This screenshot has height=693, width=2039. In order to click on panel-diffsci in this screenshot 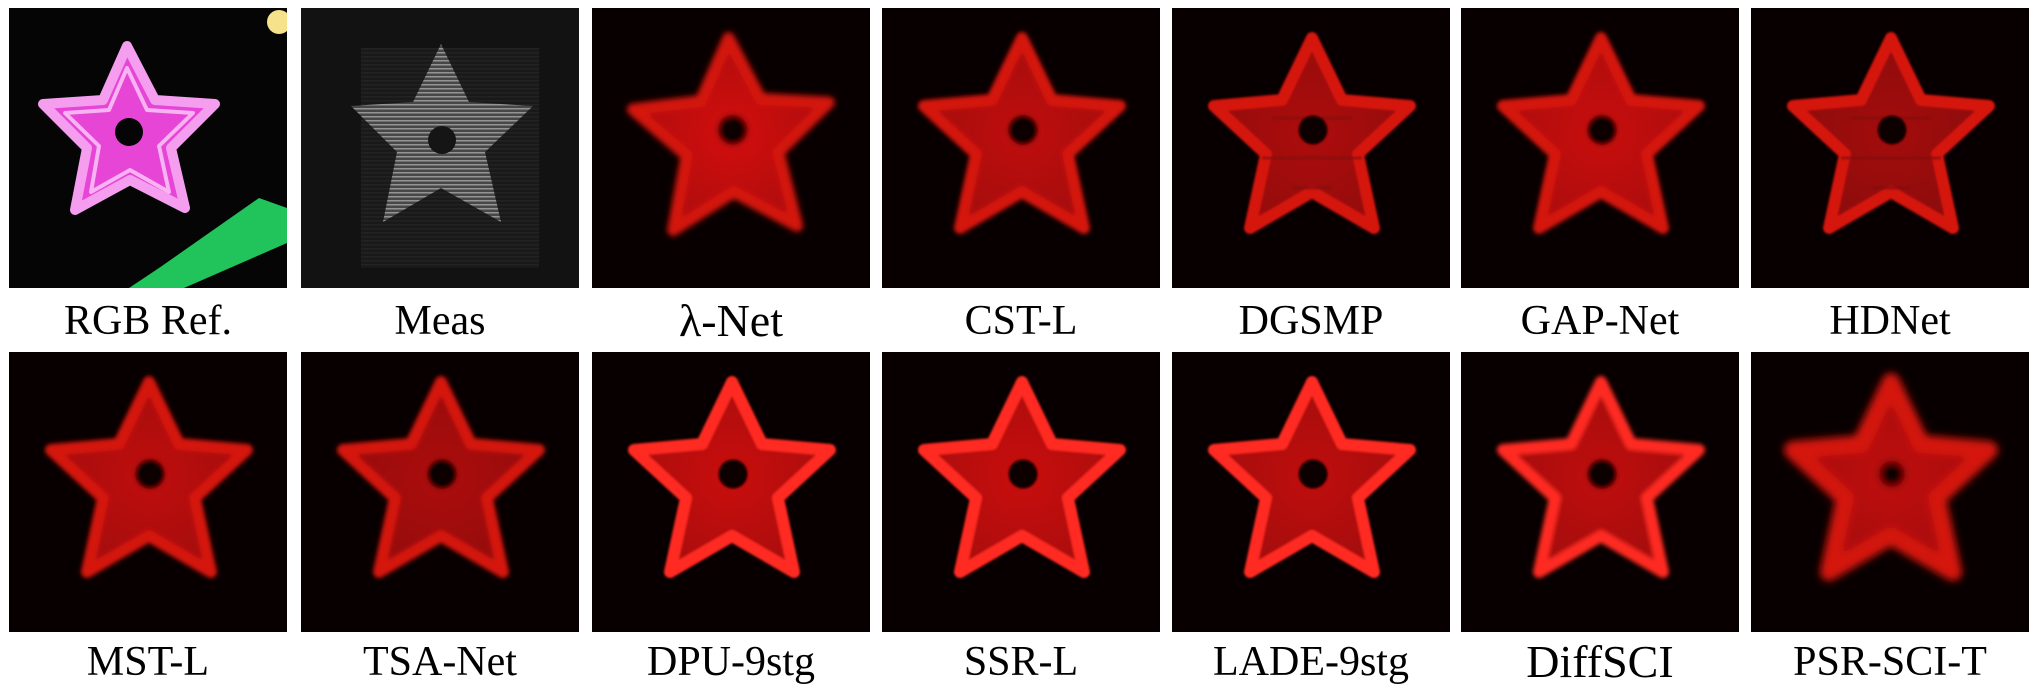, I will do `click(1600, 492)`.